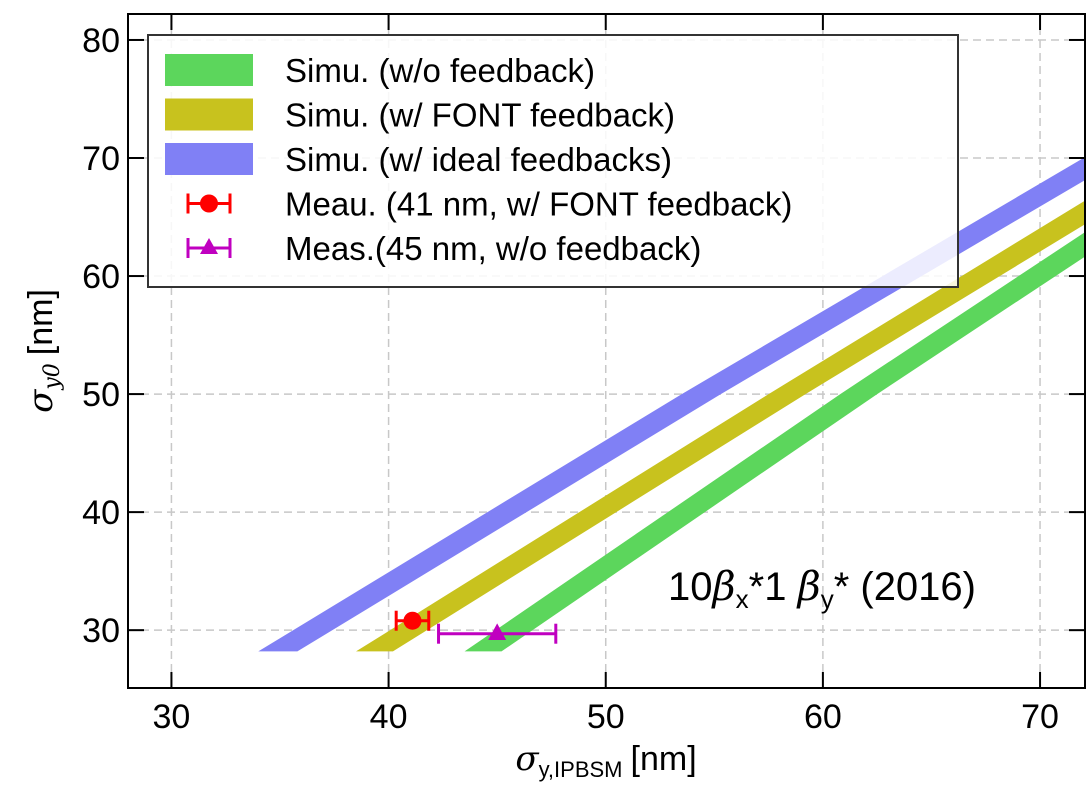  I want to click on annotation-part: x, so click(742, 599).